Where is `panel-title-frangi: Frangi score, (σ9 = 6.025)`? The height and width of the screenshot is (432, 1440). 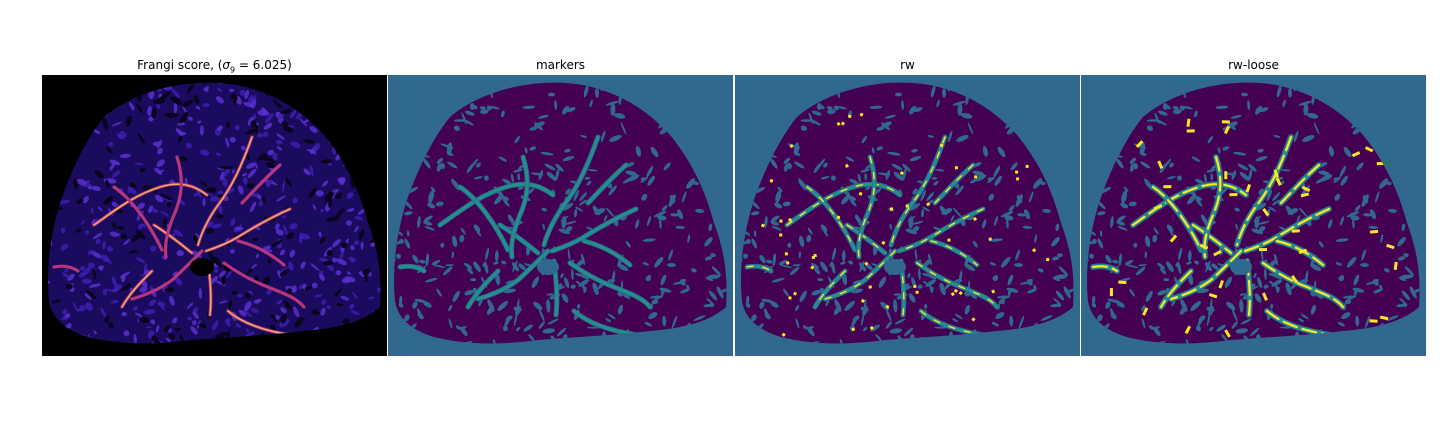
panel-title-frangi: Frangi score, (σ9 = 6.025) is located at coordinates (214, 67).